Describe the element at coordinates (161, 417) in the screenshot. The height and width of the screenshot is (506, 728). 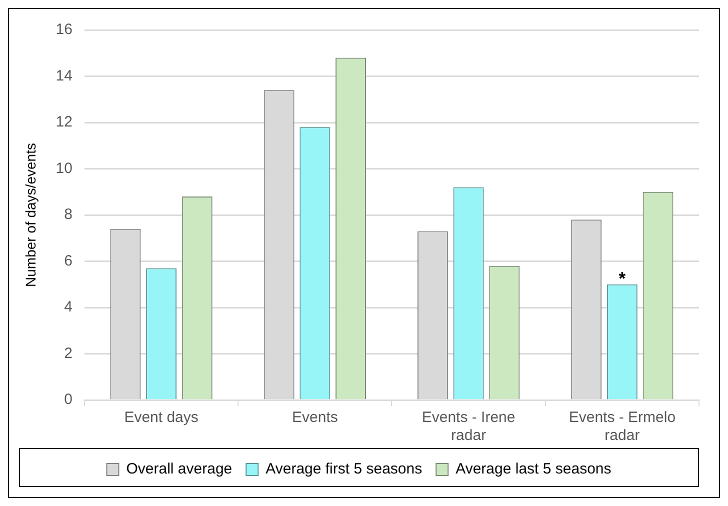
I see `x-tick-label: Event days` at that location.